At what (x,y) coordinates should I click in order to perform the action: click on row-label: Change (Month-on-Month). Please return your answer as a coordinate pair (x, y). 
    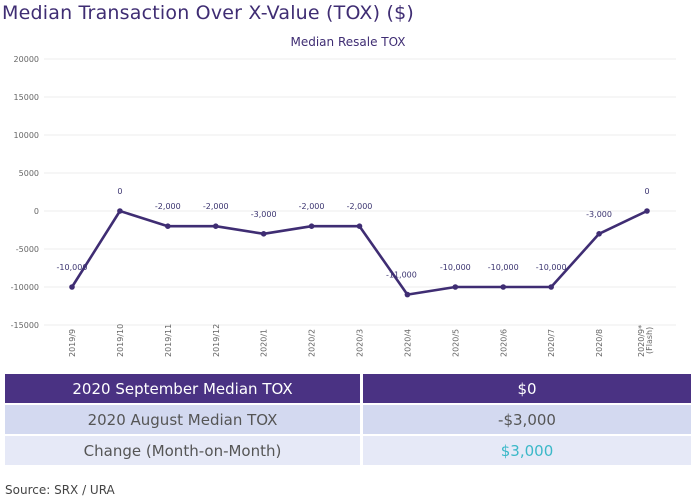
    Looking at the image, I should click on (182, 450).